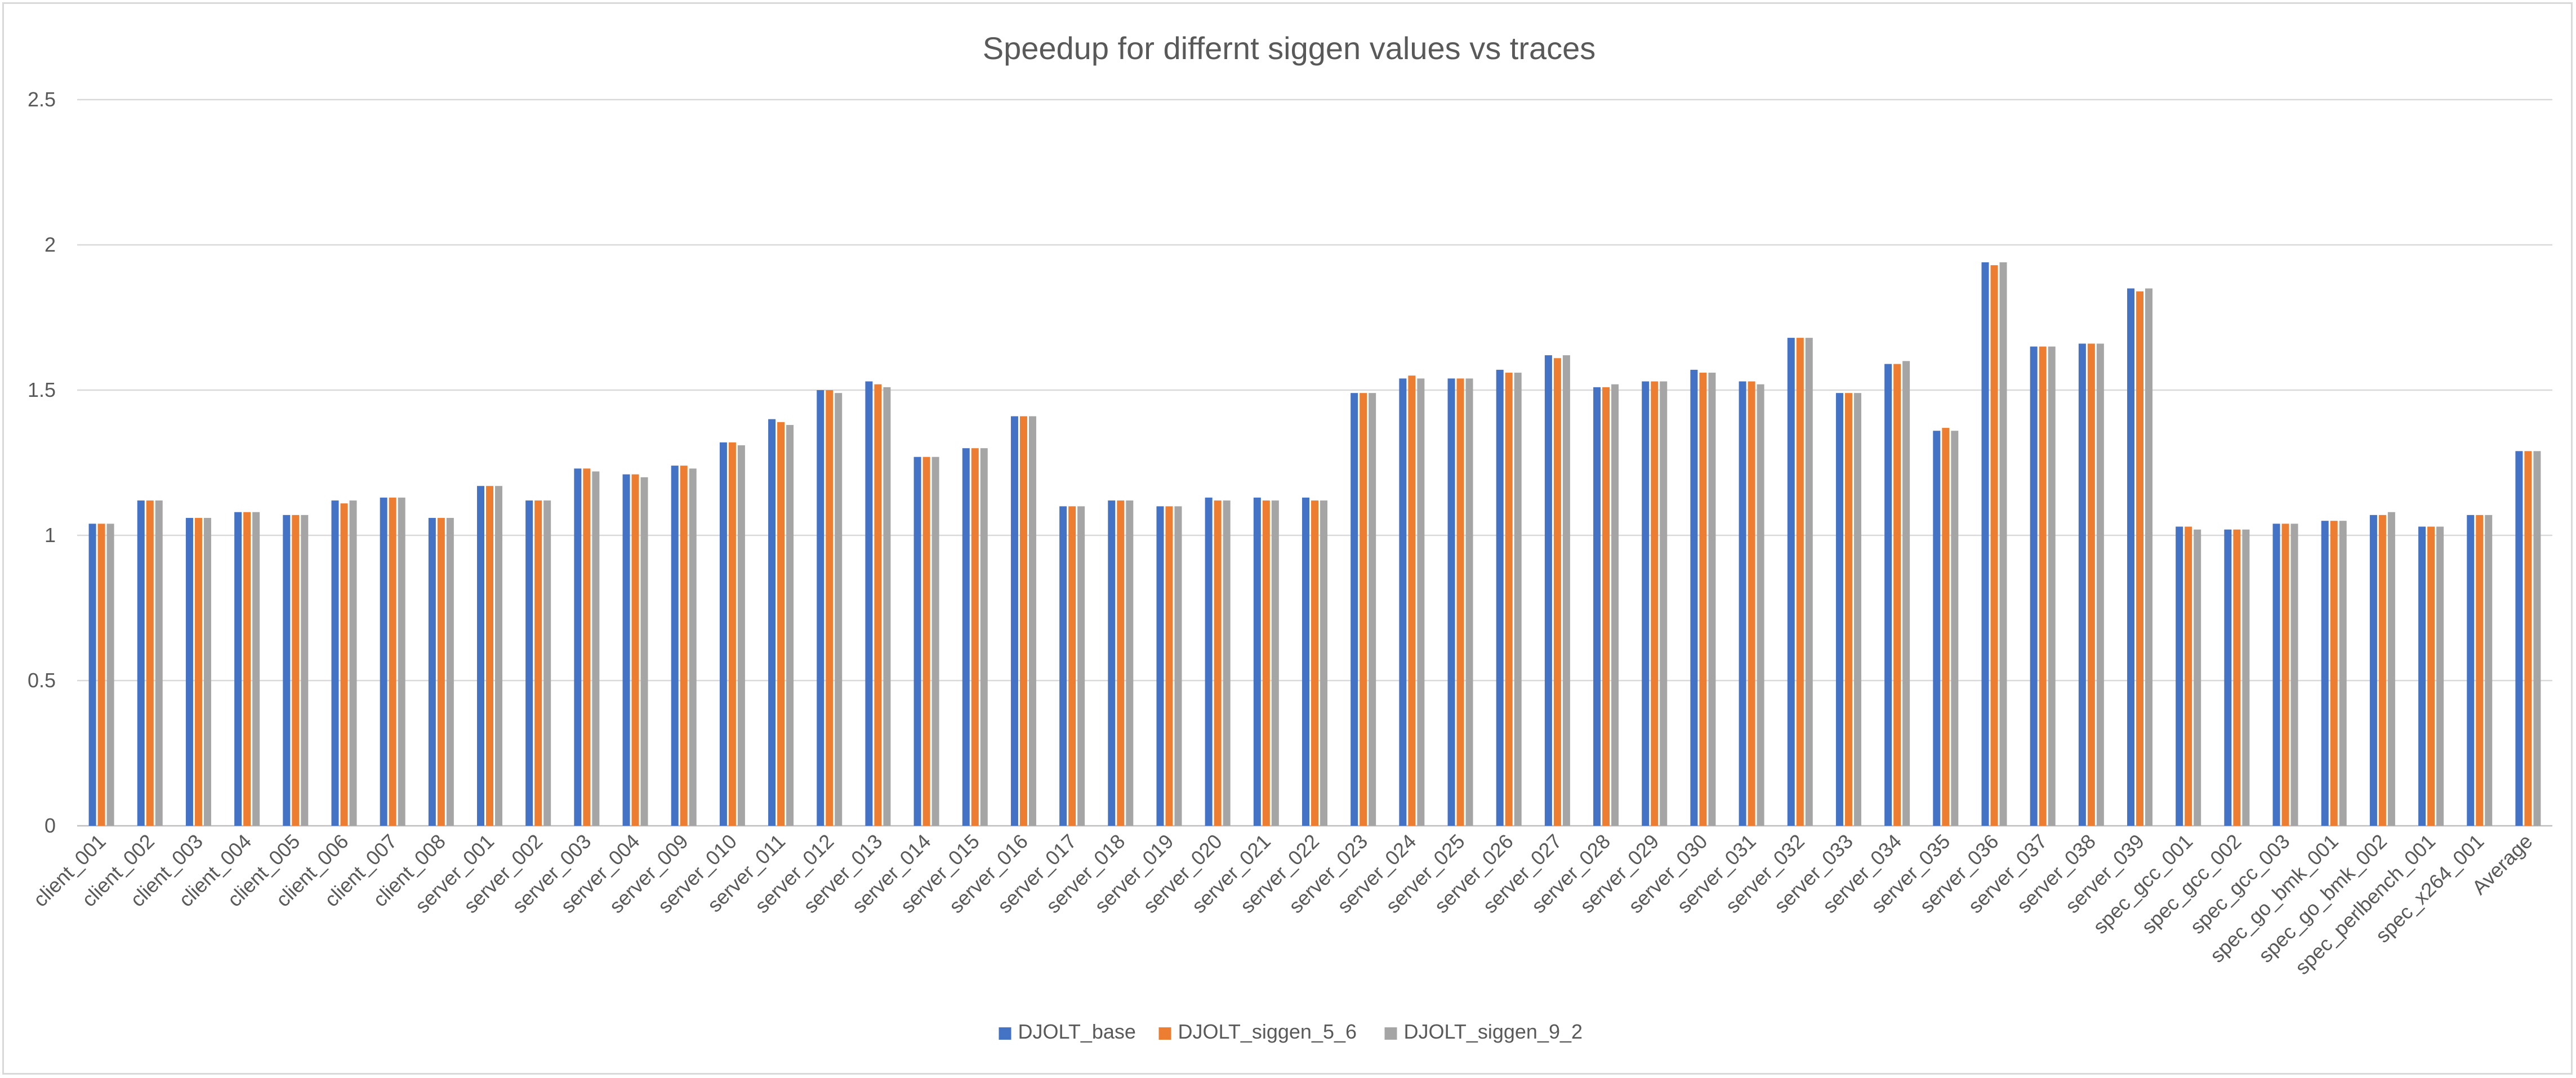 Image resolution: width=2576 pixels, height=1078 pixels. Describe the element at coordinates (42, 680) in the screenshot. I see `y-tick-label: 0.5` at that location.